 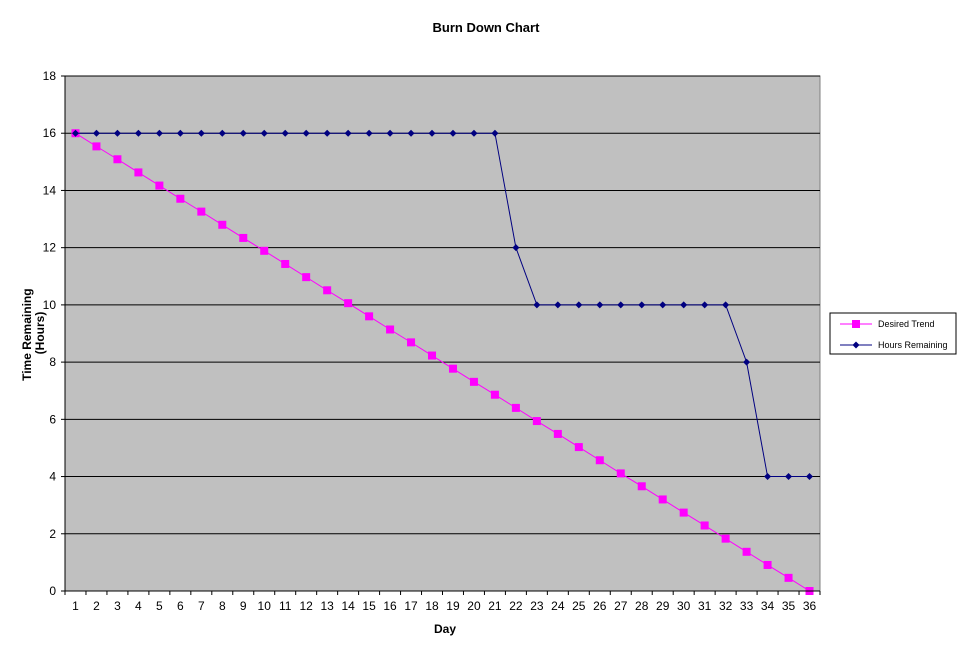 I want to click on x-tick-label: 29, so click(x=663, y=606).